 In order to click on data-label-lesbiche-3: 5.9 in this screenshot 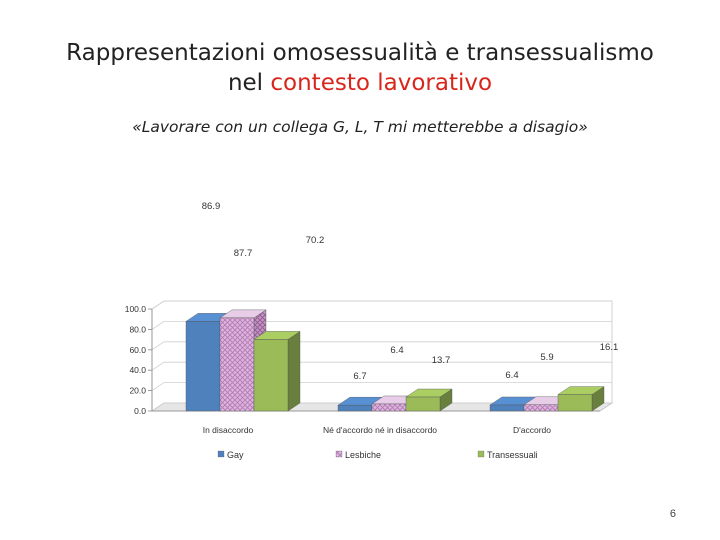, I will do `click(546, 357)`.